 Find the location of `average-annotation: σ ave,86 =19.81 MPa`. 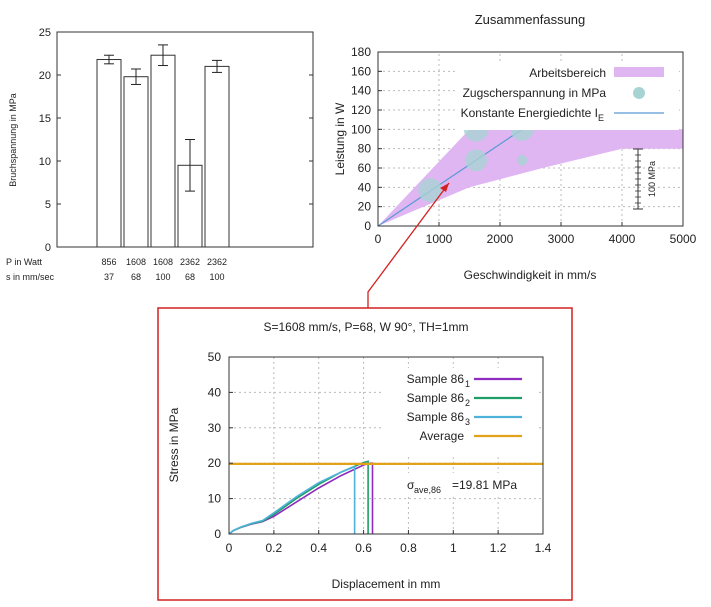

average-annotation: σ ave,86 =19.81 MPa is located at coordinates (466, 485).